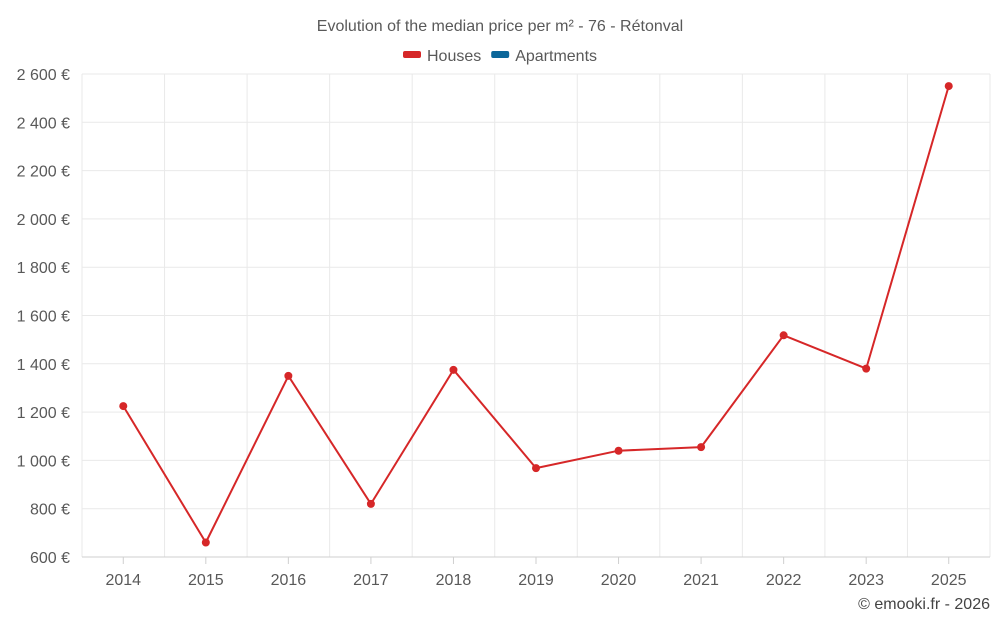 This screenshot has width=1000, height=625. I want to click on y-tick-label: 2 200 €, so click(43, 172).